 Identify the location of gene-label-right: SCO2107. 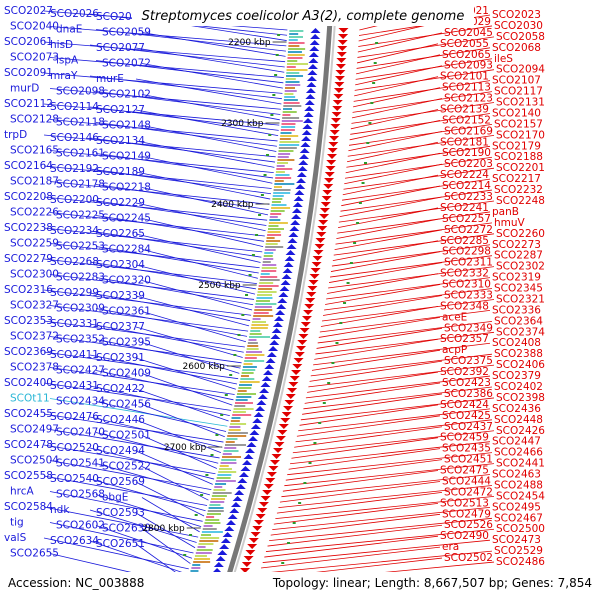
(516, 81).